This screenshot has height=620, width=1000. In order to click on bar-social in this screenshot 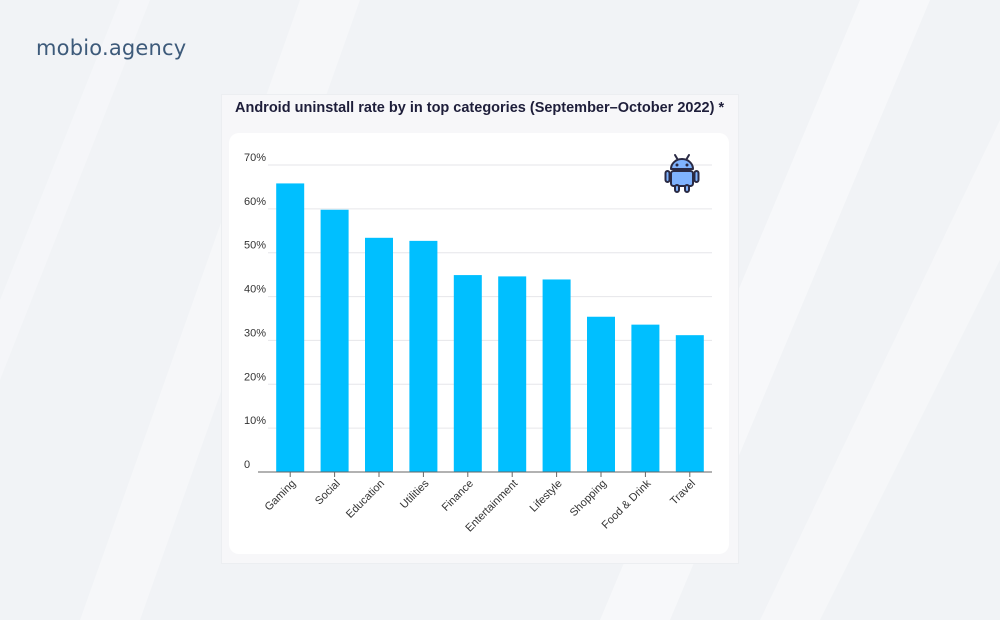, I will do `click(334, 340)`.